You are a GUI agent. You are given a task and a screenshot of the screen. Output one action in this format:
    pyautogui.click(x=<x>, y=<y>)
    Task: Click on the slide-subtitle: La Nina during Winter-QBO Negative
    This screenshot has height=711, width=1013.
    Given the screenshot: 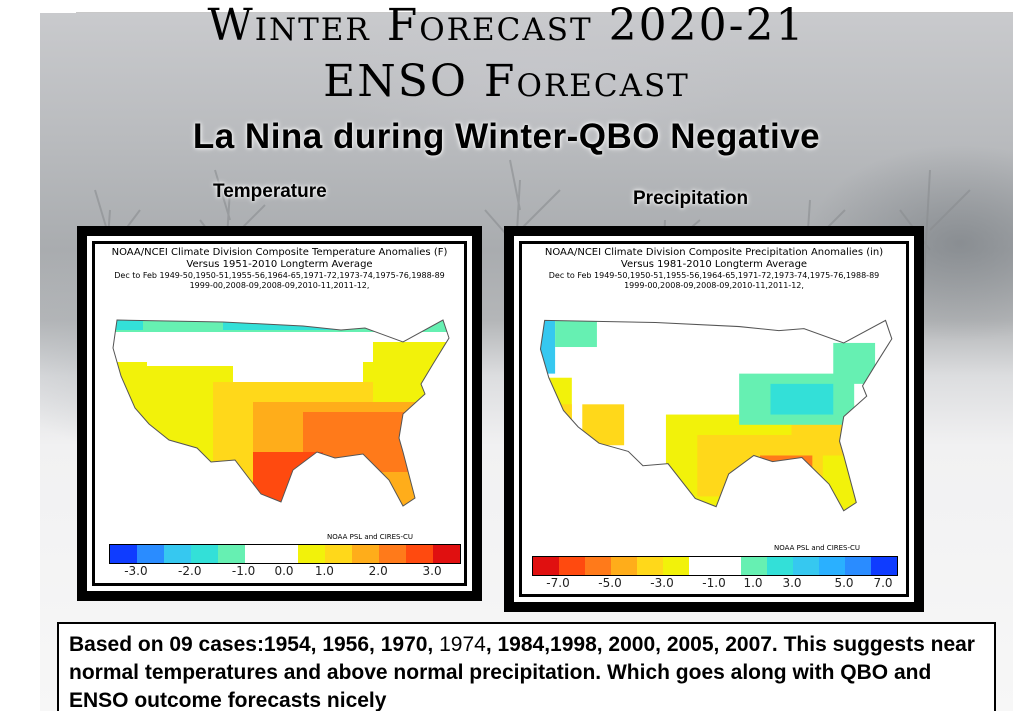 What is the action you would take?
    pyautogui.click(x=506, y=136)
    